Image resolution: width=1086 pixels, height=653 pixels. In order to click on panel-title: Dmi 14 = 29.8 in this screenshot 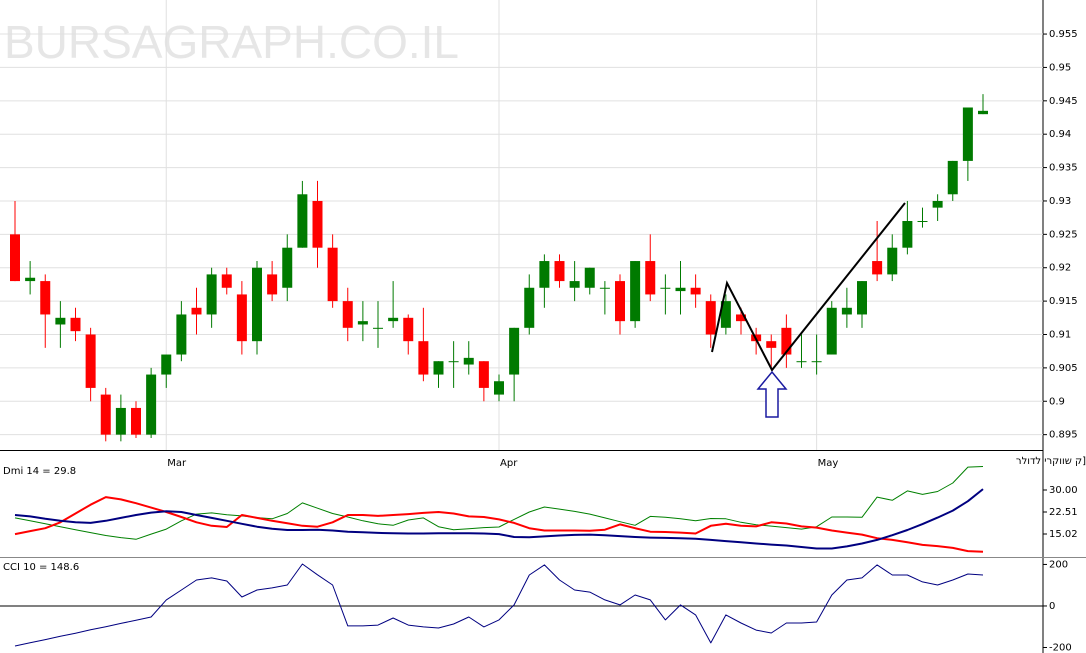, I will do `click(39, 471)`.